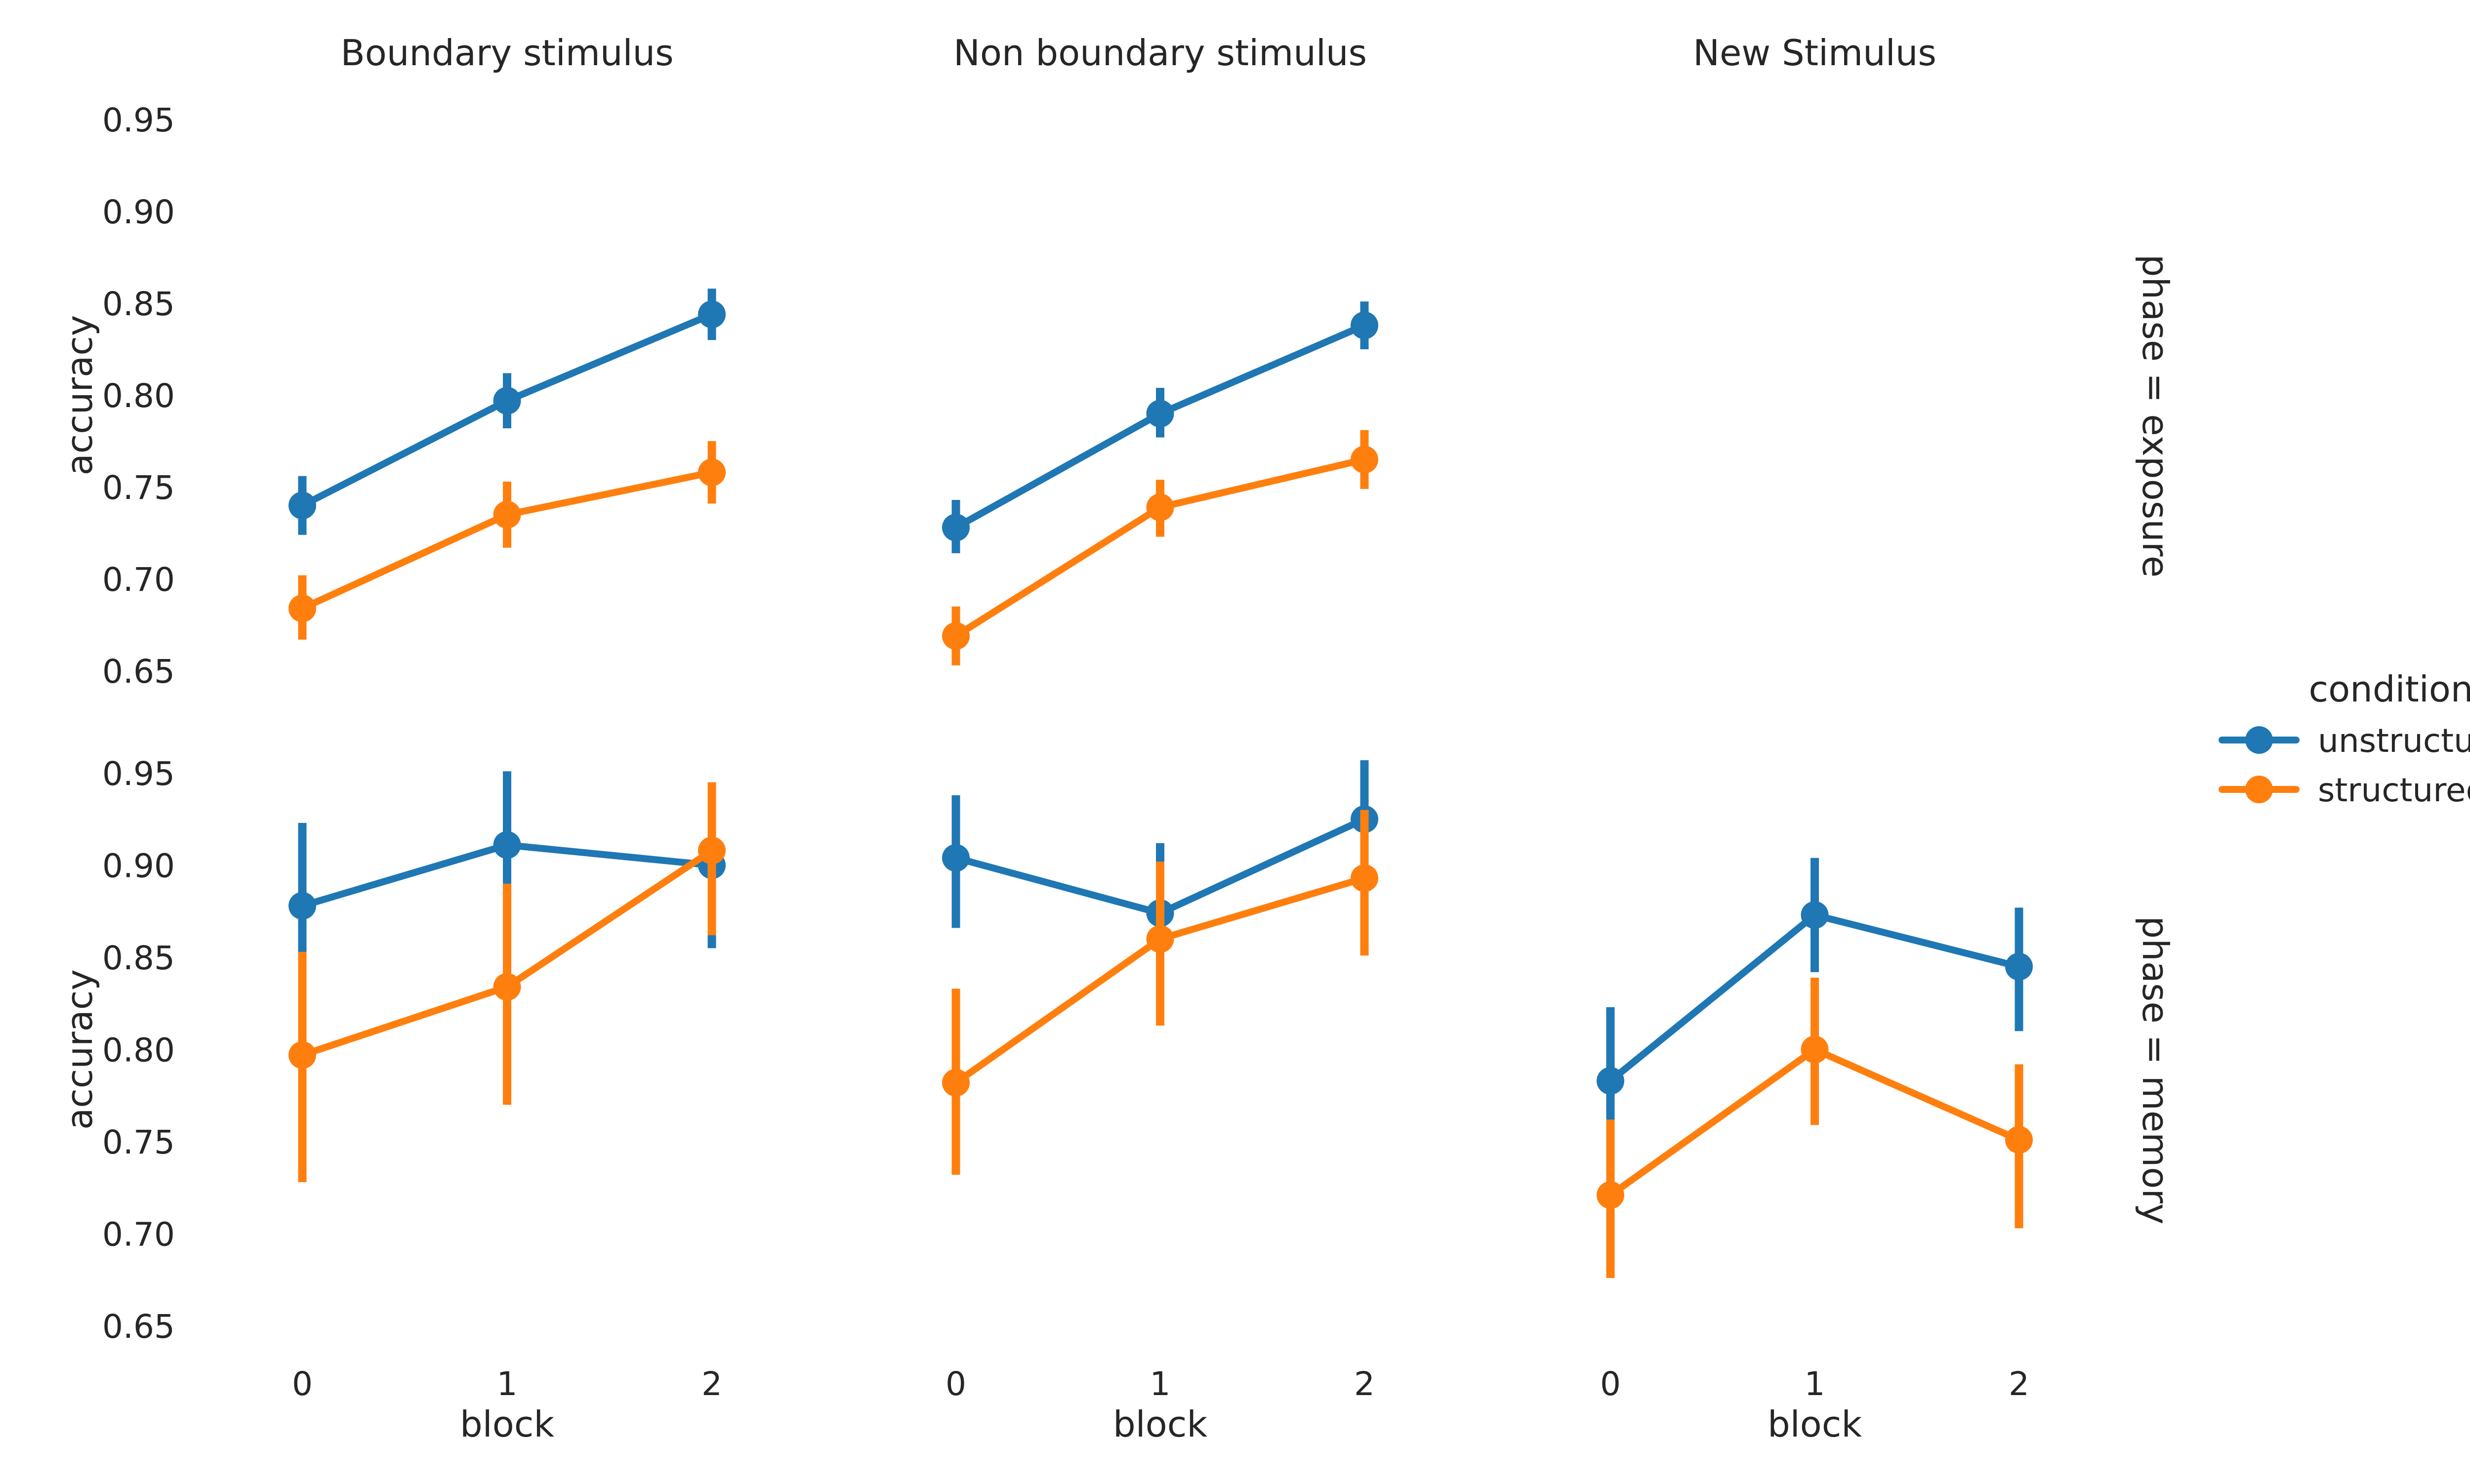 This screenshot has height=1484, width=2470. Describe the element at coordinates (2259, 740) in the screenshot. I see `legend-marker-unstructured` at that location.